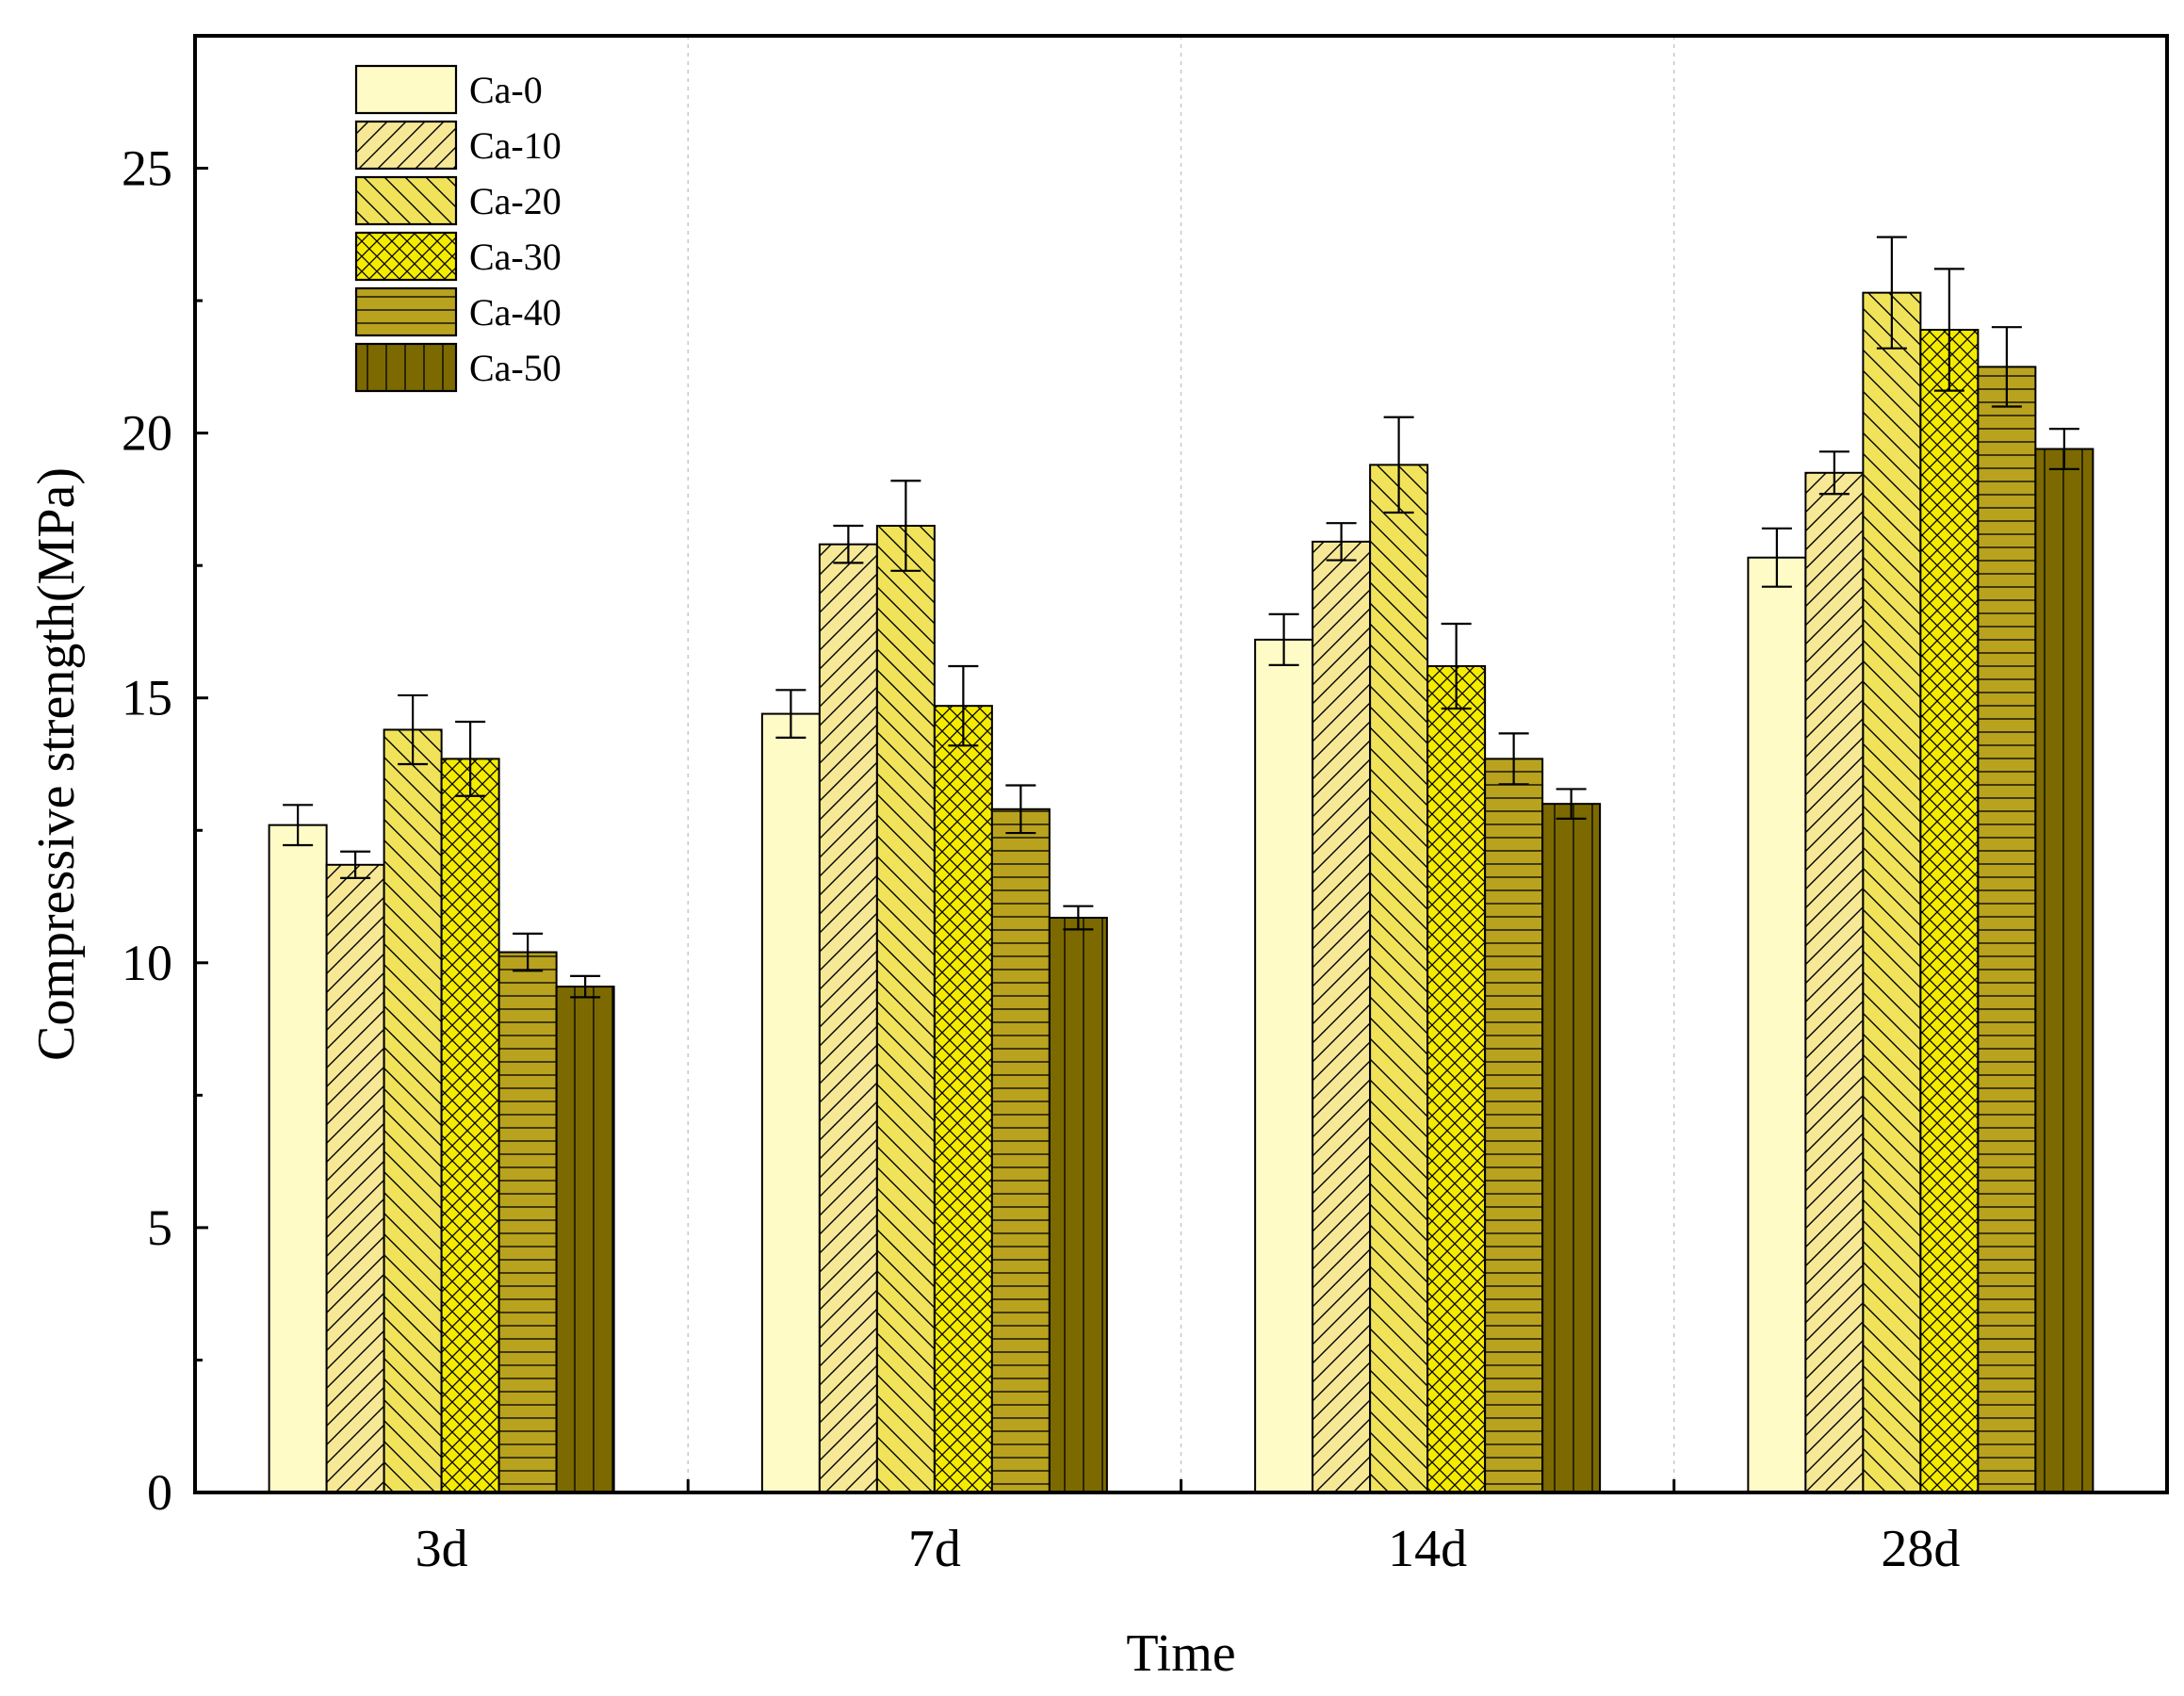  Describe the element at coordinates (1777, 1024) in the screenshot. I see `bar-ca-0-28d` at that location.